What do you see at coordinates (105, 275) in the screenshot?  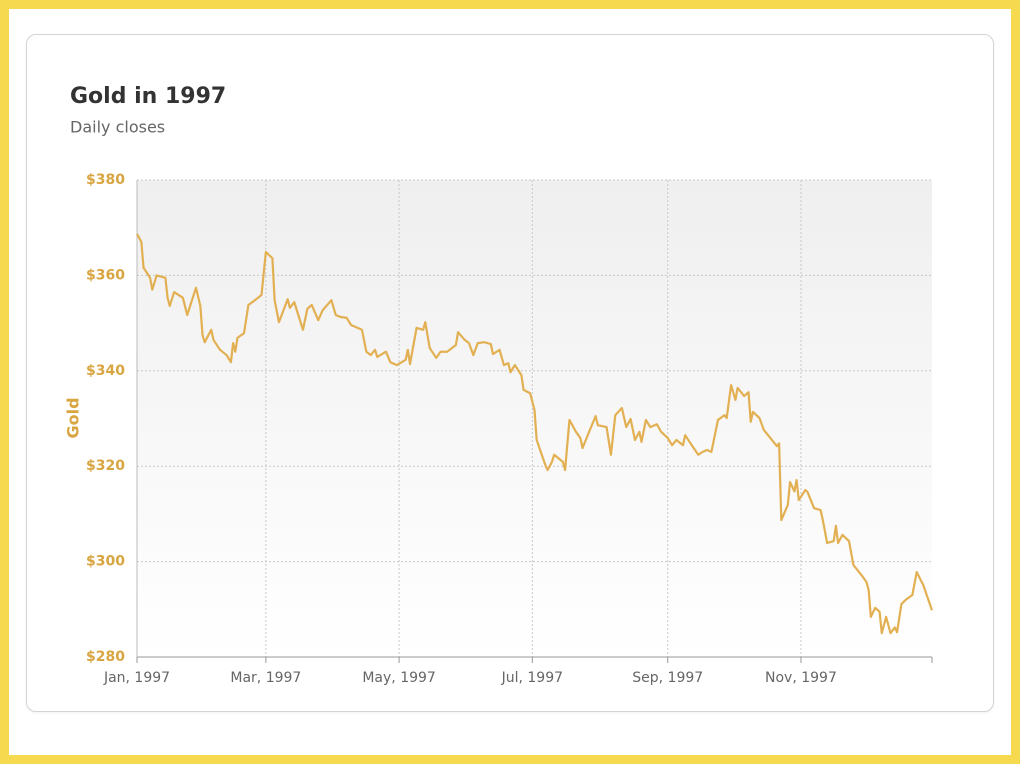 I see `y-tick-label: $360` at bounding box center [105, 275].